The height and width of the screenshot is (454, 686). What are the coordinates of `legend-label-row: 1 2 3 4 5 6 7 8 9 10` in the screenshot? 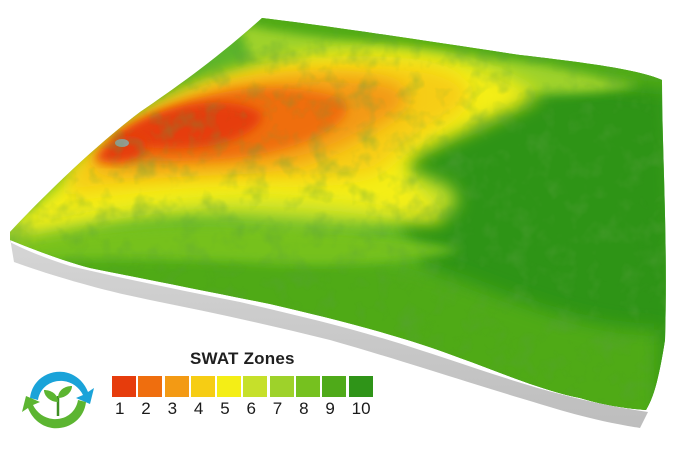 It's located at (243, 409).